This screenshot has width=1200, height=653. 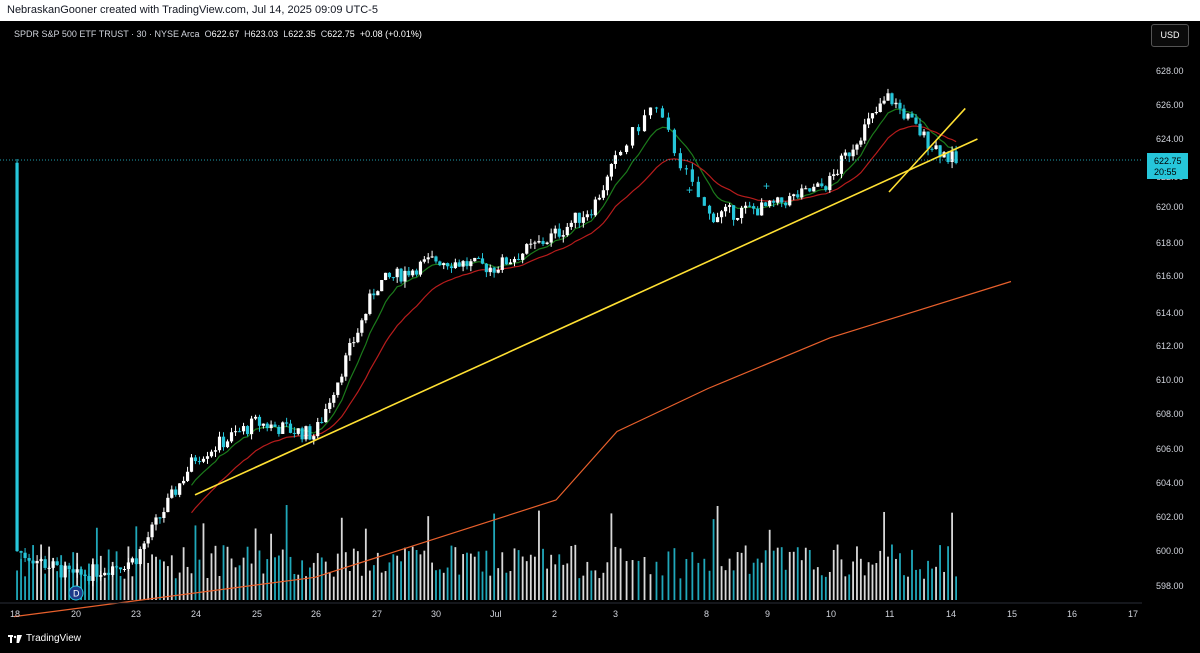 I want to click on x-tick-label: 15, so click(x=1012, y=614).